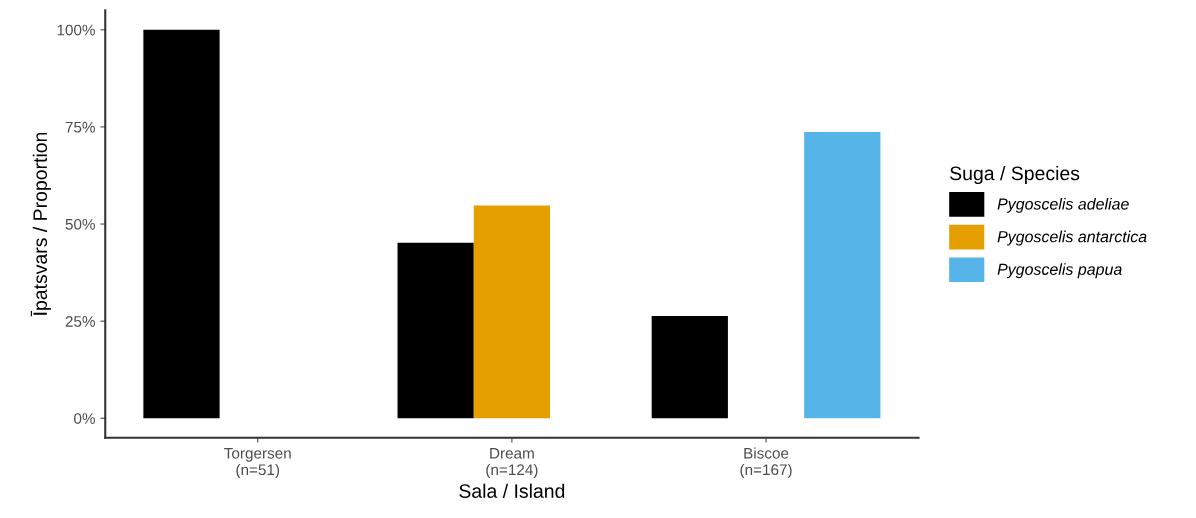 The height and width of the screenshot is (518, 1196). I want to click on y-tick-label: 75%, so click(80, 127).